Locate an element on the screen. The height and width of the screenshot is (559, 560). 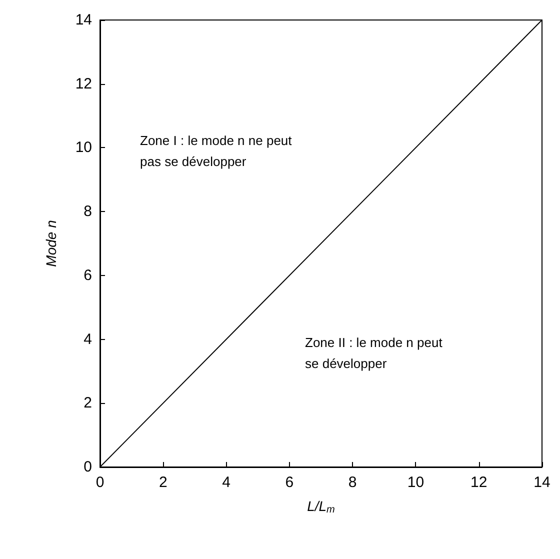
x-tick-label: 4 is located at coordinates (226, 482).